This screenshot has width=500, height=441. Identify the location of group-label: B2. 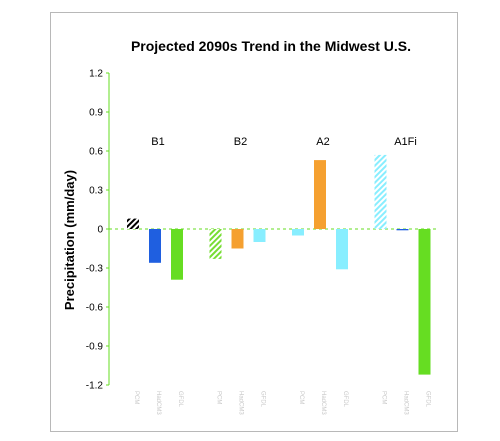
(240, 142).